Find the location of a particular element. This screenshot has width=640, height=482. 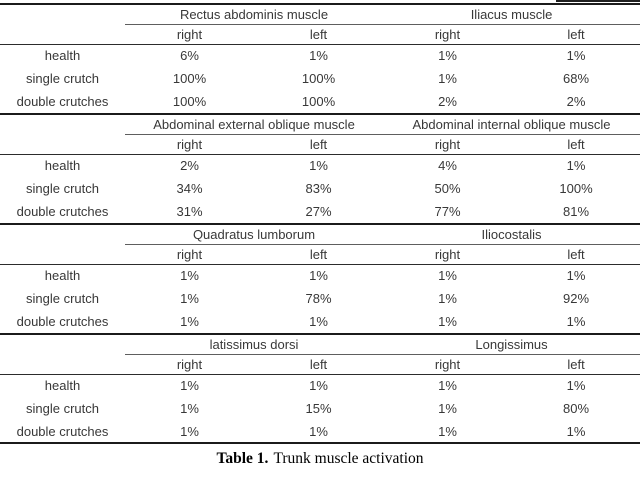

value-cell: 31% is located at coordinates (189, 211).